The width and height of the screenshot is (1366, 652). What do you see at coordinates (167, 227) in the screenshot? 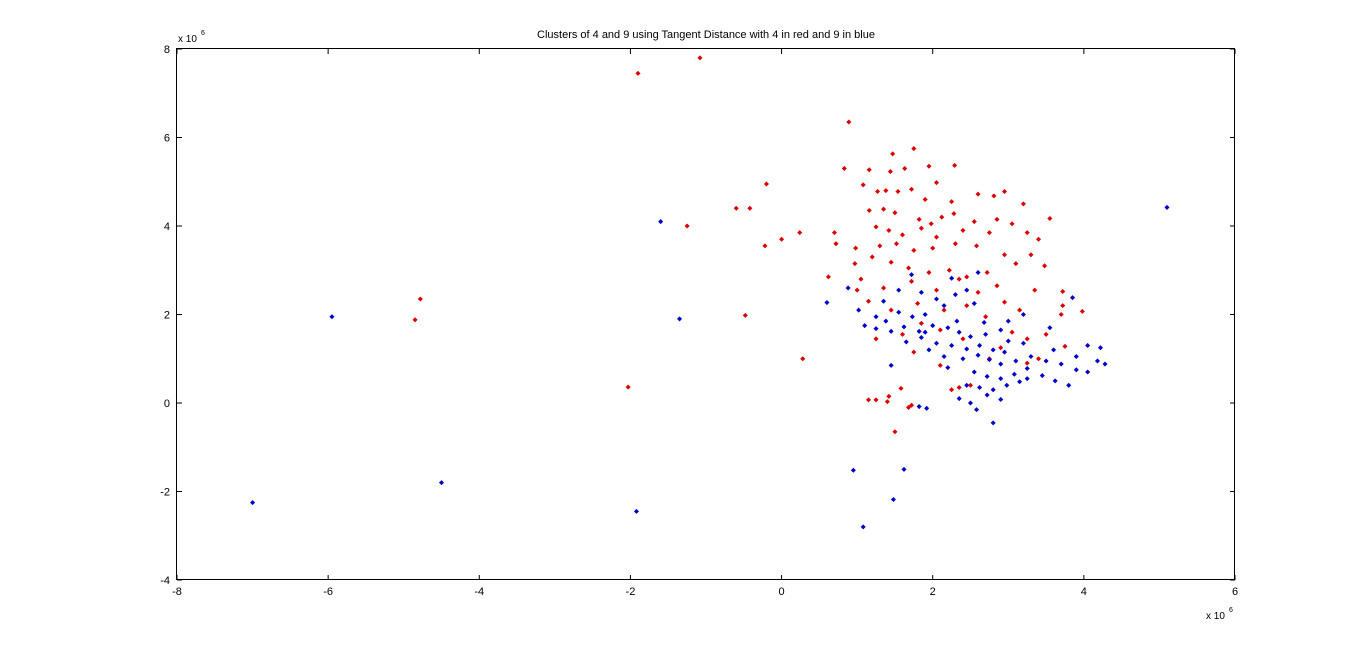
I see `y-tick-label: 4` at bounding box center [167, 227].